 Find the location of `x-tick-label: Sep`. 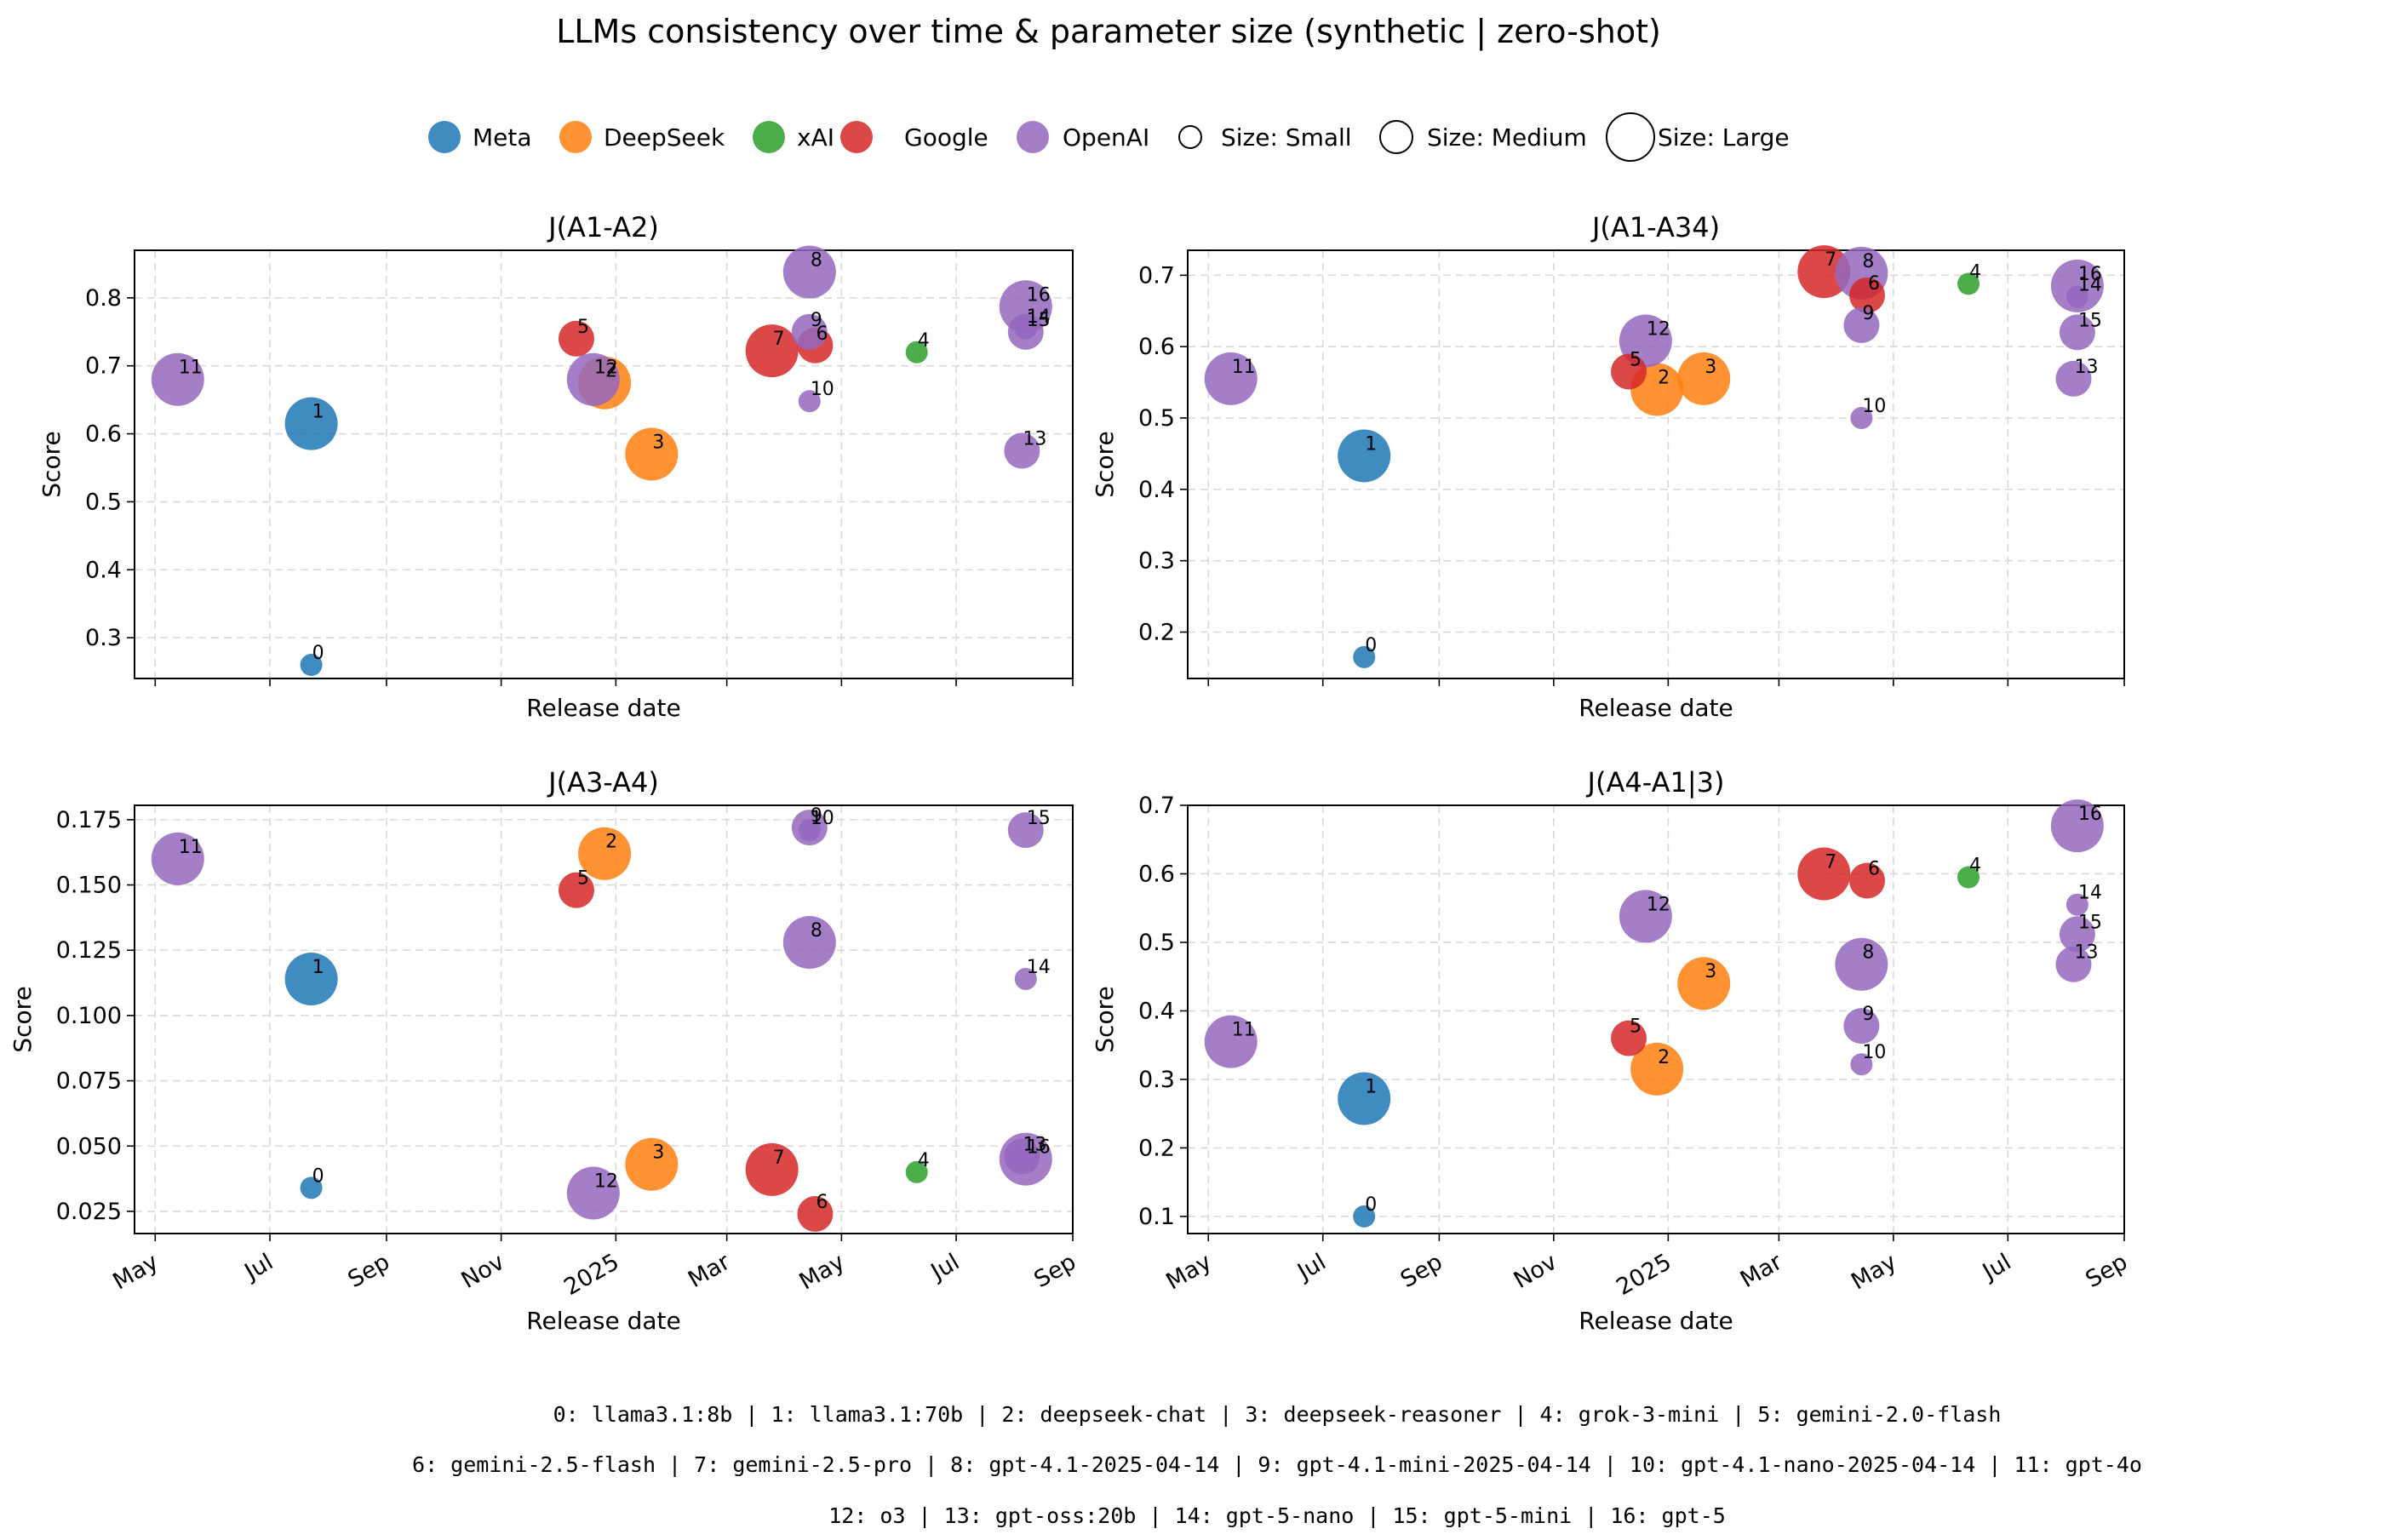

x-tick-label: Sep is located at coordinates (1421, 1271).